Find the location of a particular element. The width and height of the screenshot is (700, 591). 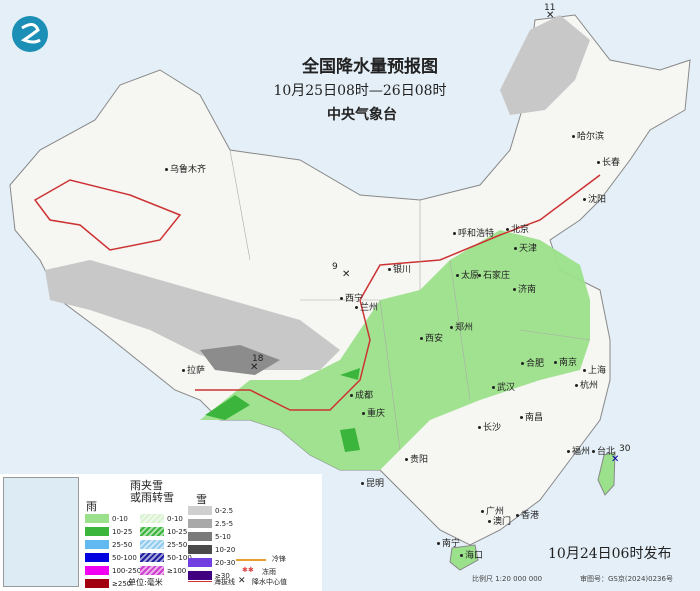

city-label: 台北 is located at coordinates (603, 450).